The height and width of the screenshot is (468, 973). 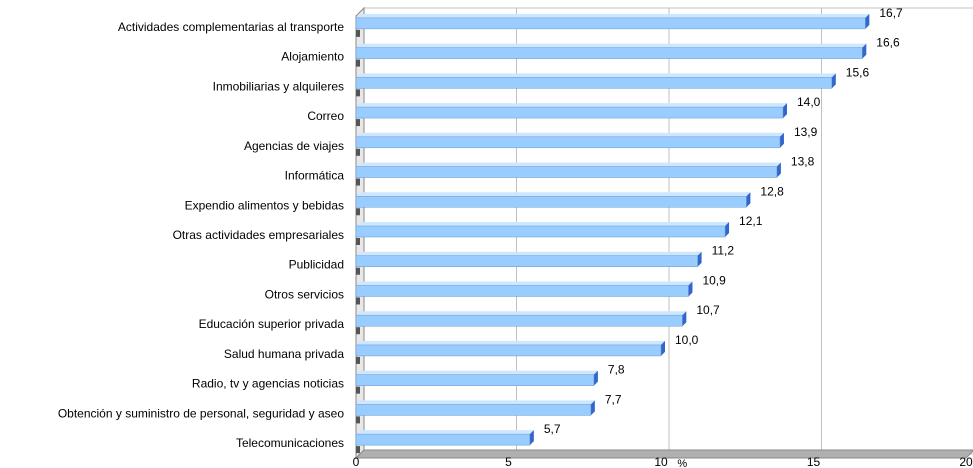 What do you see at coordinates (682, 463) in the screenshot?
I see `x-axis-title: %` at bounding box center [682, 463].